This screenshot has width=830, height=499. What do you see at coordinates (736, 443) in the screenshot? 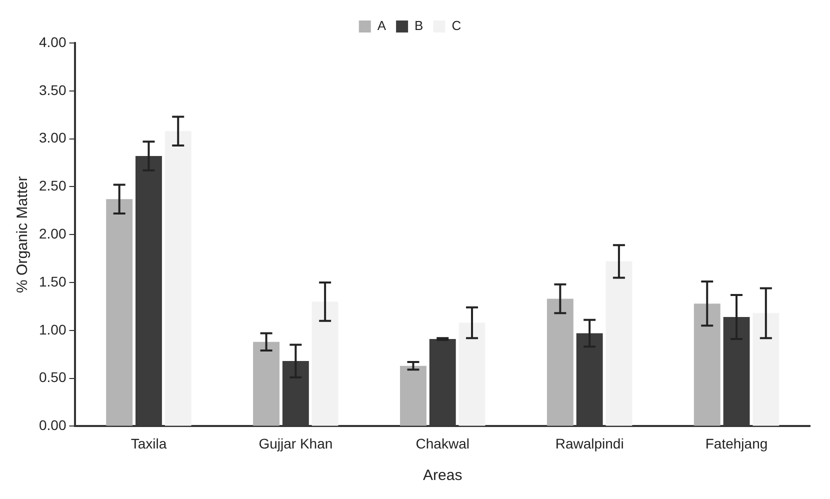
I see `x-tick-label: Fatehjang` at bounding box center [736, 443].